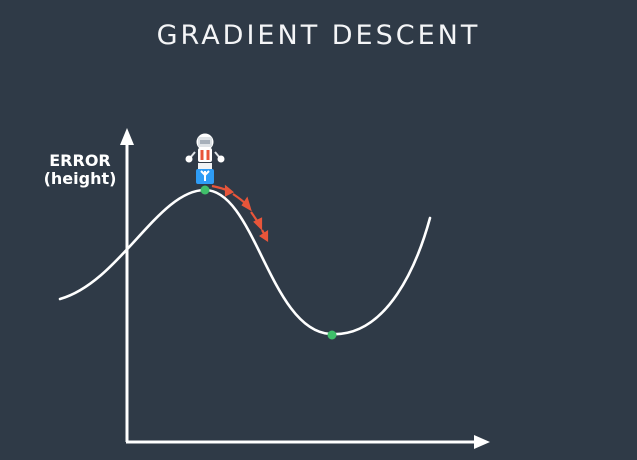 The height and width of the screenshot is (460, 637). Describe the element at coordinates (80, 160) in the screenshot. I see `y-axis-label-line1: ERROR` at that location.